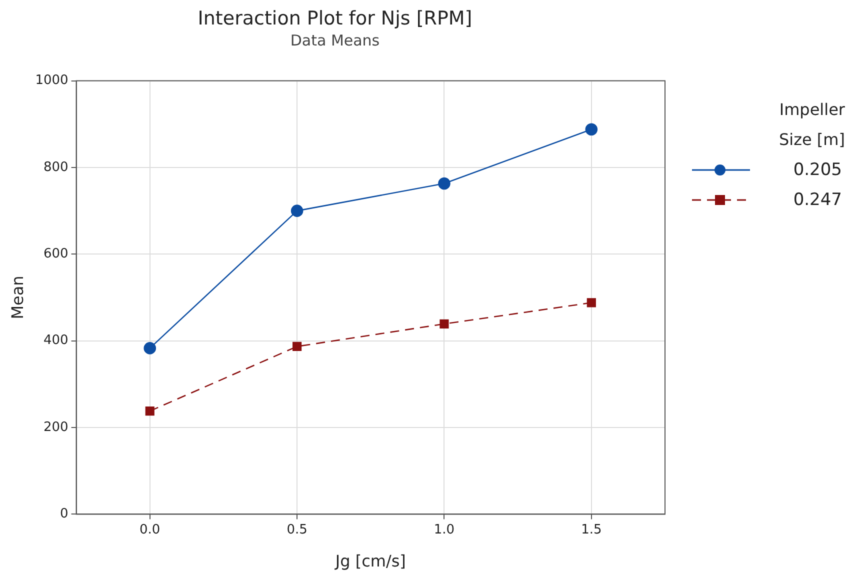 This screenshot has width=853, height=581. Describe the element at coordinates (591, 530) in the screenshot. I see `x-tick-label: 1.5` at that location.